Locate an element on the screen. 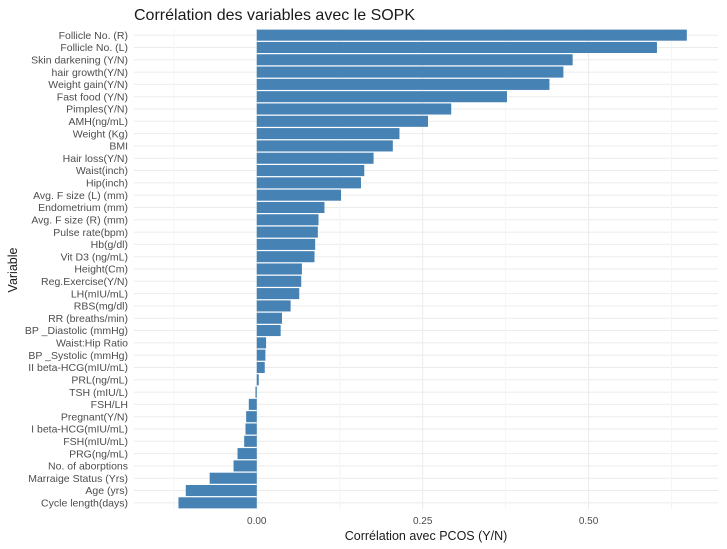  category-label: Endometrium (mm) is located at coordinates (83, 208).